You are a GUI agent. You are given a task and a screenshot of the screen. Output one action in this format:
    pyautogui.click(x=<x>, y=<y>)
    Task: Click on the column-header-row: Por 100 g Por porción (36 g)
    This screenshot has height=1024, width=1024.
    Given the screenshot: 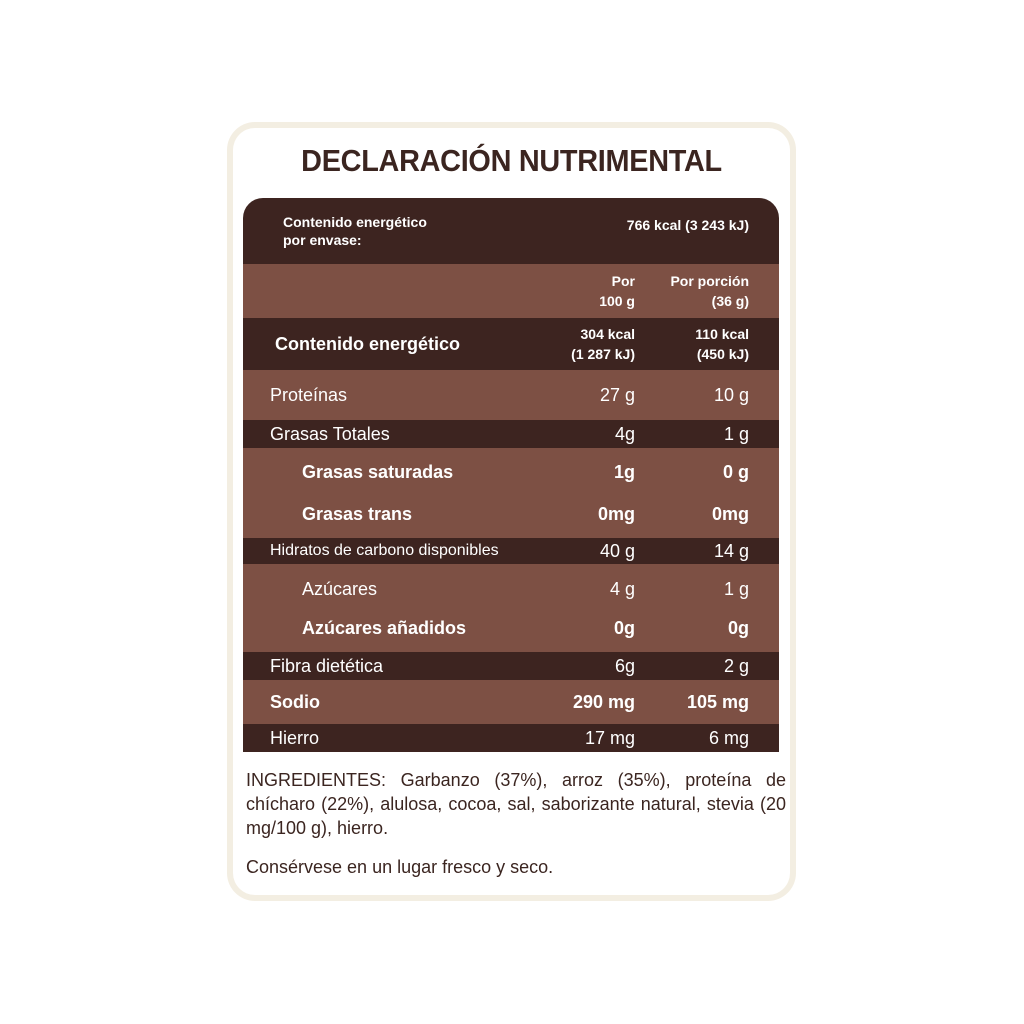 What is the action you would take?
    pyautogui.click(x=511, y=291)
    